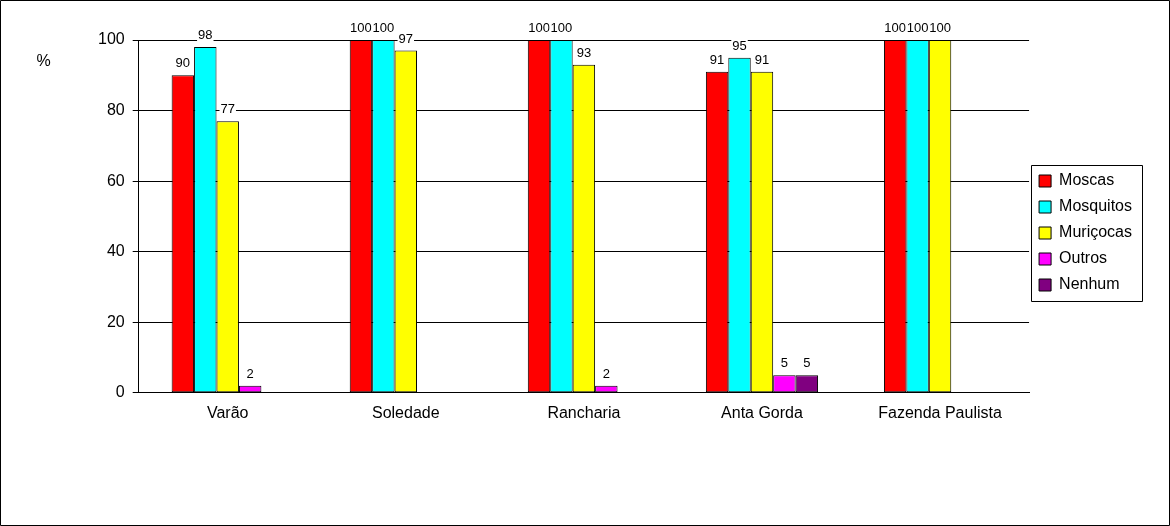  I want to click on y-tick-label: 40, so click(115, 251).